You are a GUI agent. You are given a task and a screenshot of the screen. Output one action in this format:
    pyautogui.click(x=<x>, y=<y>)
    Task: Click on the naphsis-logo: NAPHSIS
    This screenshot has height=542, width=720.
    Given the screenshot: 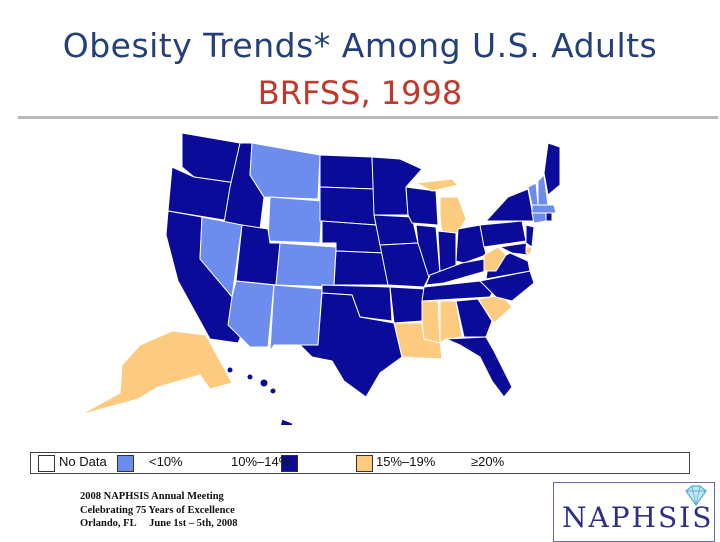 What is the action you would take?
    pyautogui.click(x=634, y=512)
    